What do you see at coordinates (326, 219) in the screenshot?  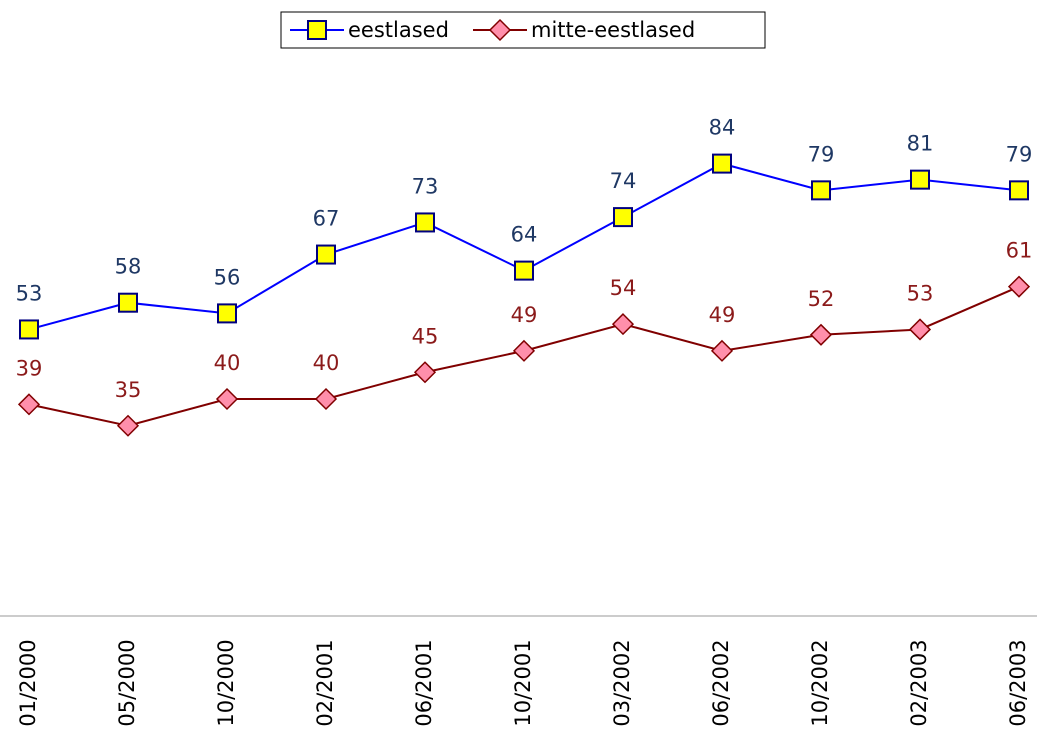 I see `data-label: 67` at bounding box center [326, 219].